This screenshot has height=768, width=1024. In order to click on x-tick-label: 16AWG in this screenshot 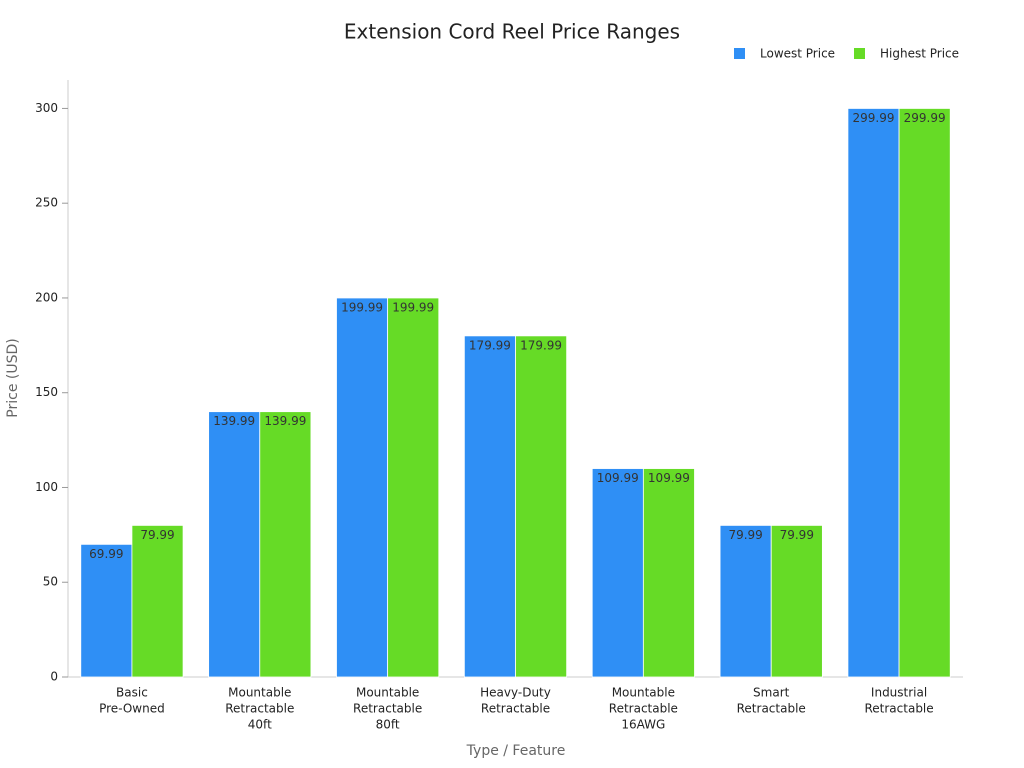, I will do `click(643, 725)`.